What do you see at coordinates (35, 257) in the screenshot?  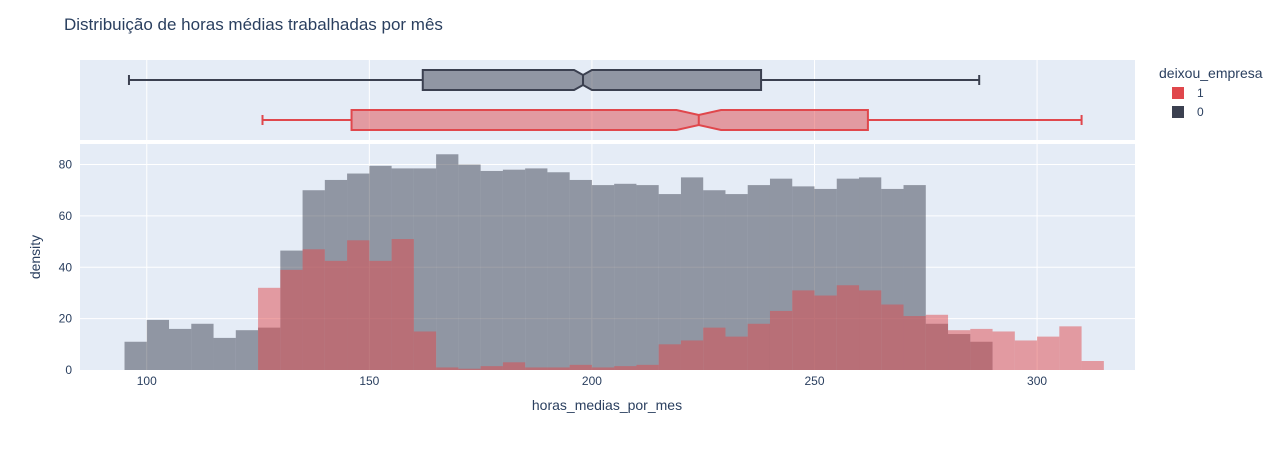 I see `y-axis-title: density` at bounding box center [35, 257].